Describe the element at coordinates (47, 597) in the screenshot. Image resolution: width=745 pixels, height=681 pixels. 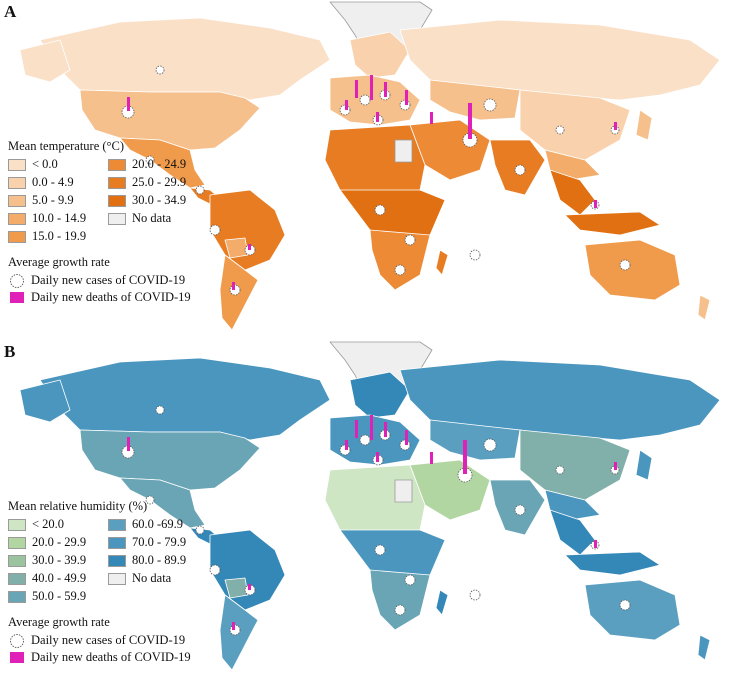
I see `legend-item: 50.0 - 59.9` at that location.